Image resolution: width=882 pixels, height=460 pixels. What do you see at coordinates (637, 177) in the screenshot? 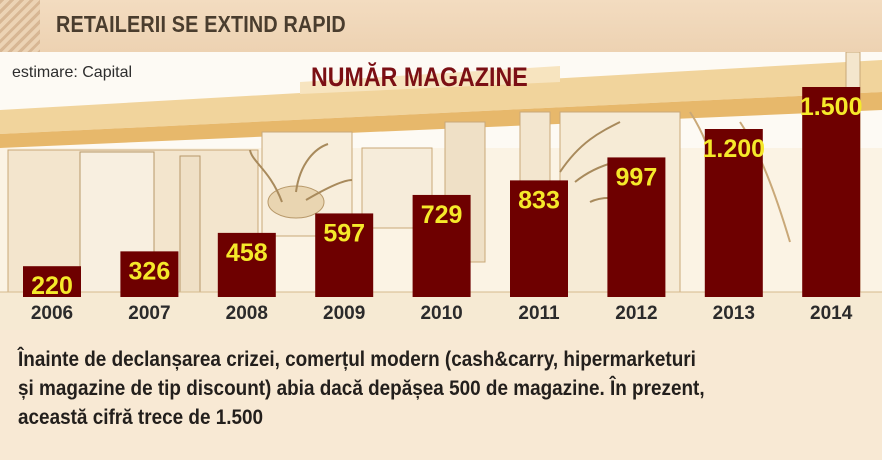
I see `value-label-2012: 997` at bounding box center [637, 177].